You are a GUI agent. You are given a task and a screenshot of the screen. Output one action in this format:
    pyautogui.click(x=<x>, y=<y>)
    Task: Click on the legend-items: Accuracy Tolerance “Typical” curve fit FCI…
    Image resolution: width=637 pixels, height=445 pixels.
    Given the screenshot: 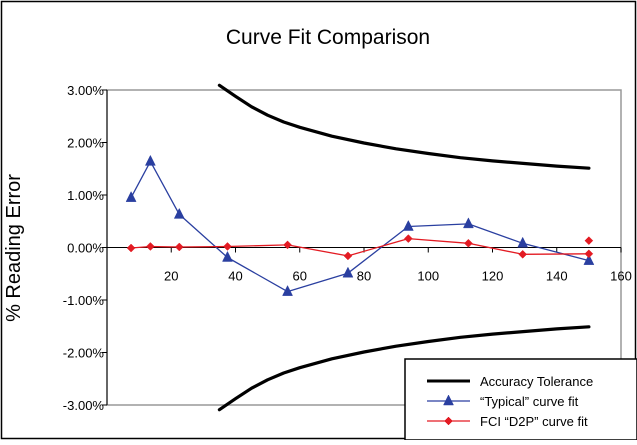 What is the action you would take?
    pyautogui.click(x=510, y=401)
    